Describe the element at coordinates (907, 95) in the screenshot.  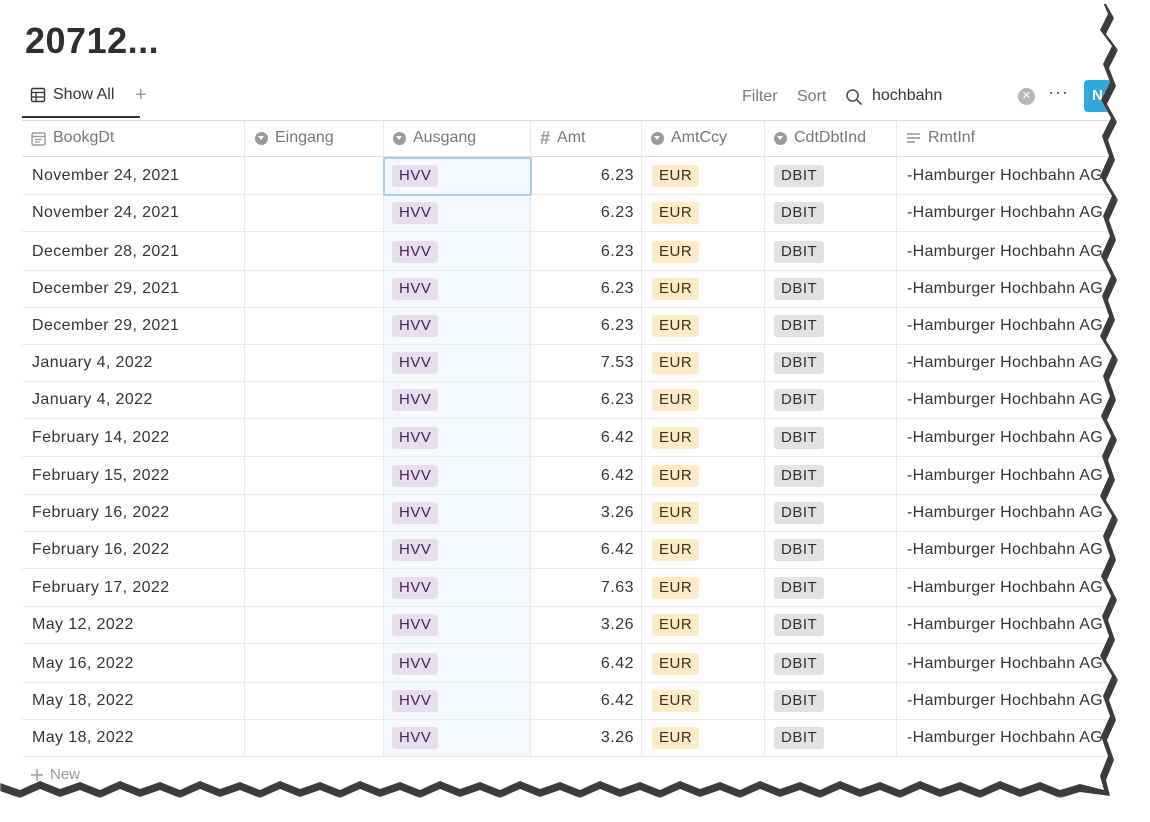
I see `search-input: hochbahn` at that location.